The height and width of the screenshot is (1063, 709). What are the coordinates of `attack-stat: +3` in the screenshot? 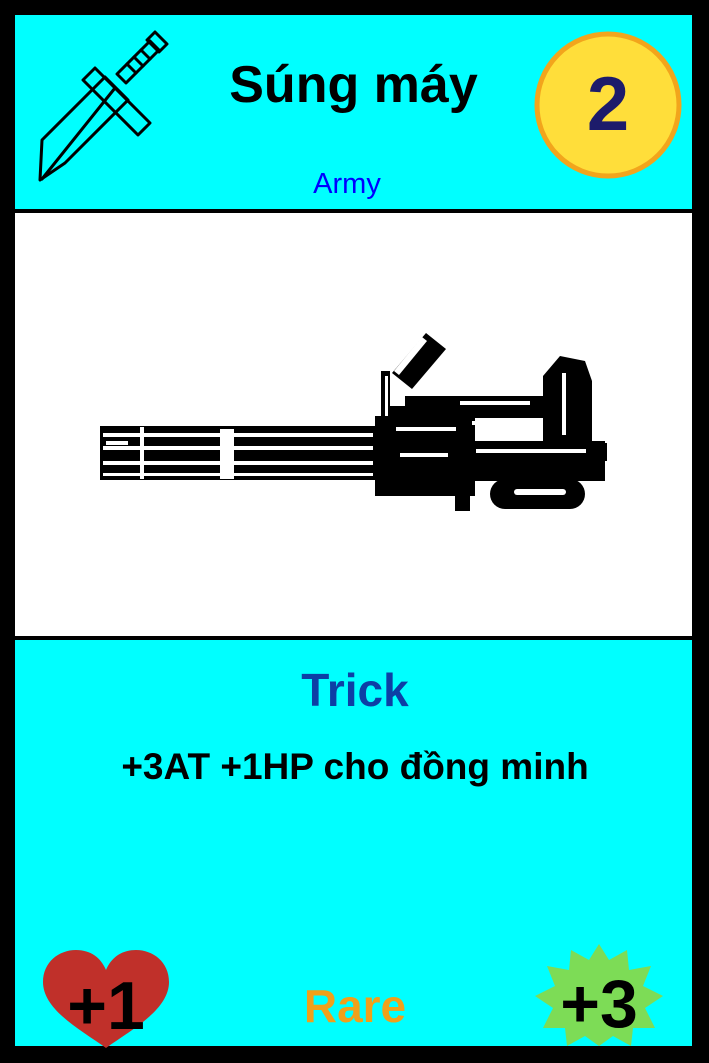 It's located at (599, 994).